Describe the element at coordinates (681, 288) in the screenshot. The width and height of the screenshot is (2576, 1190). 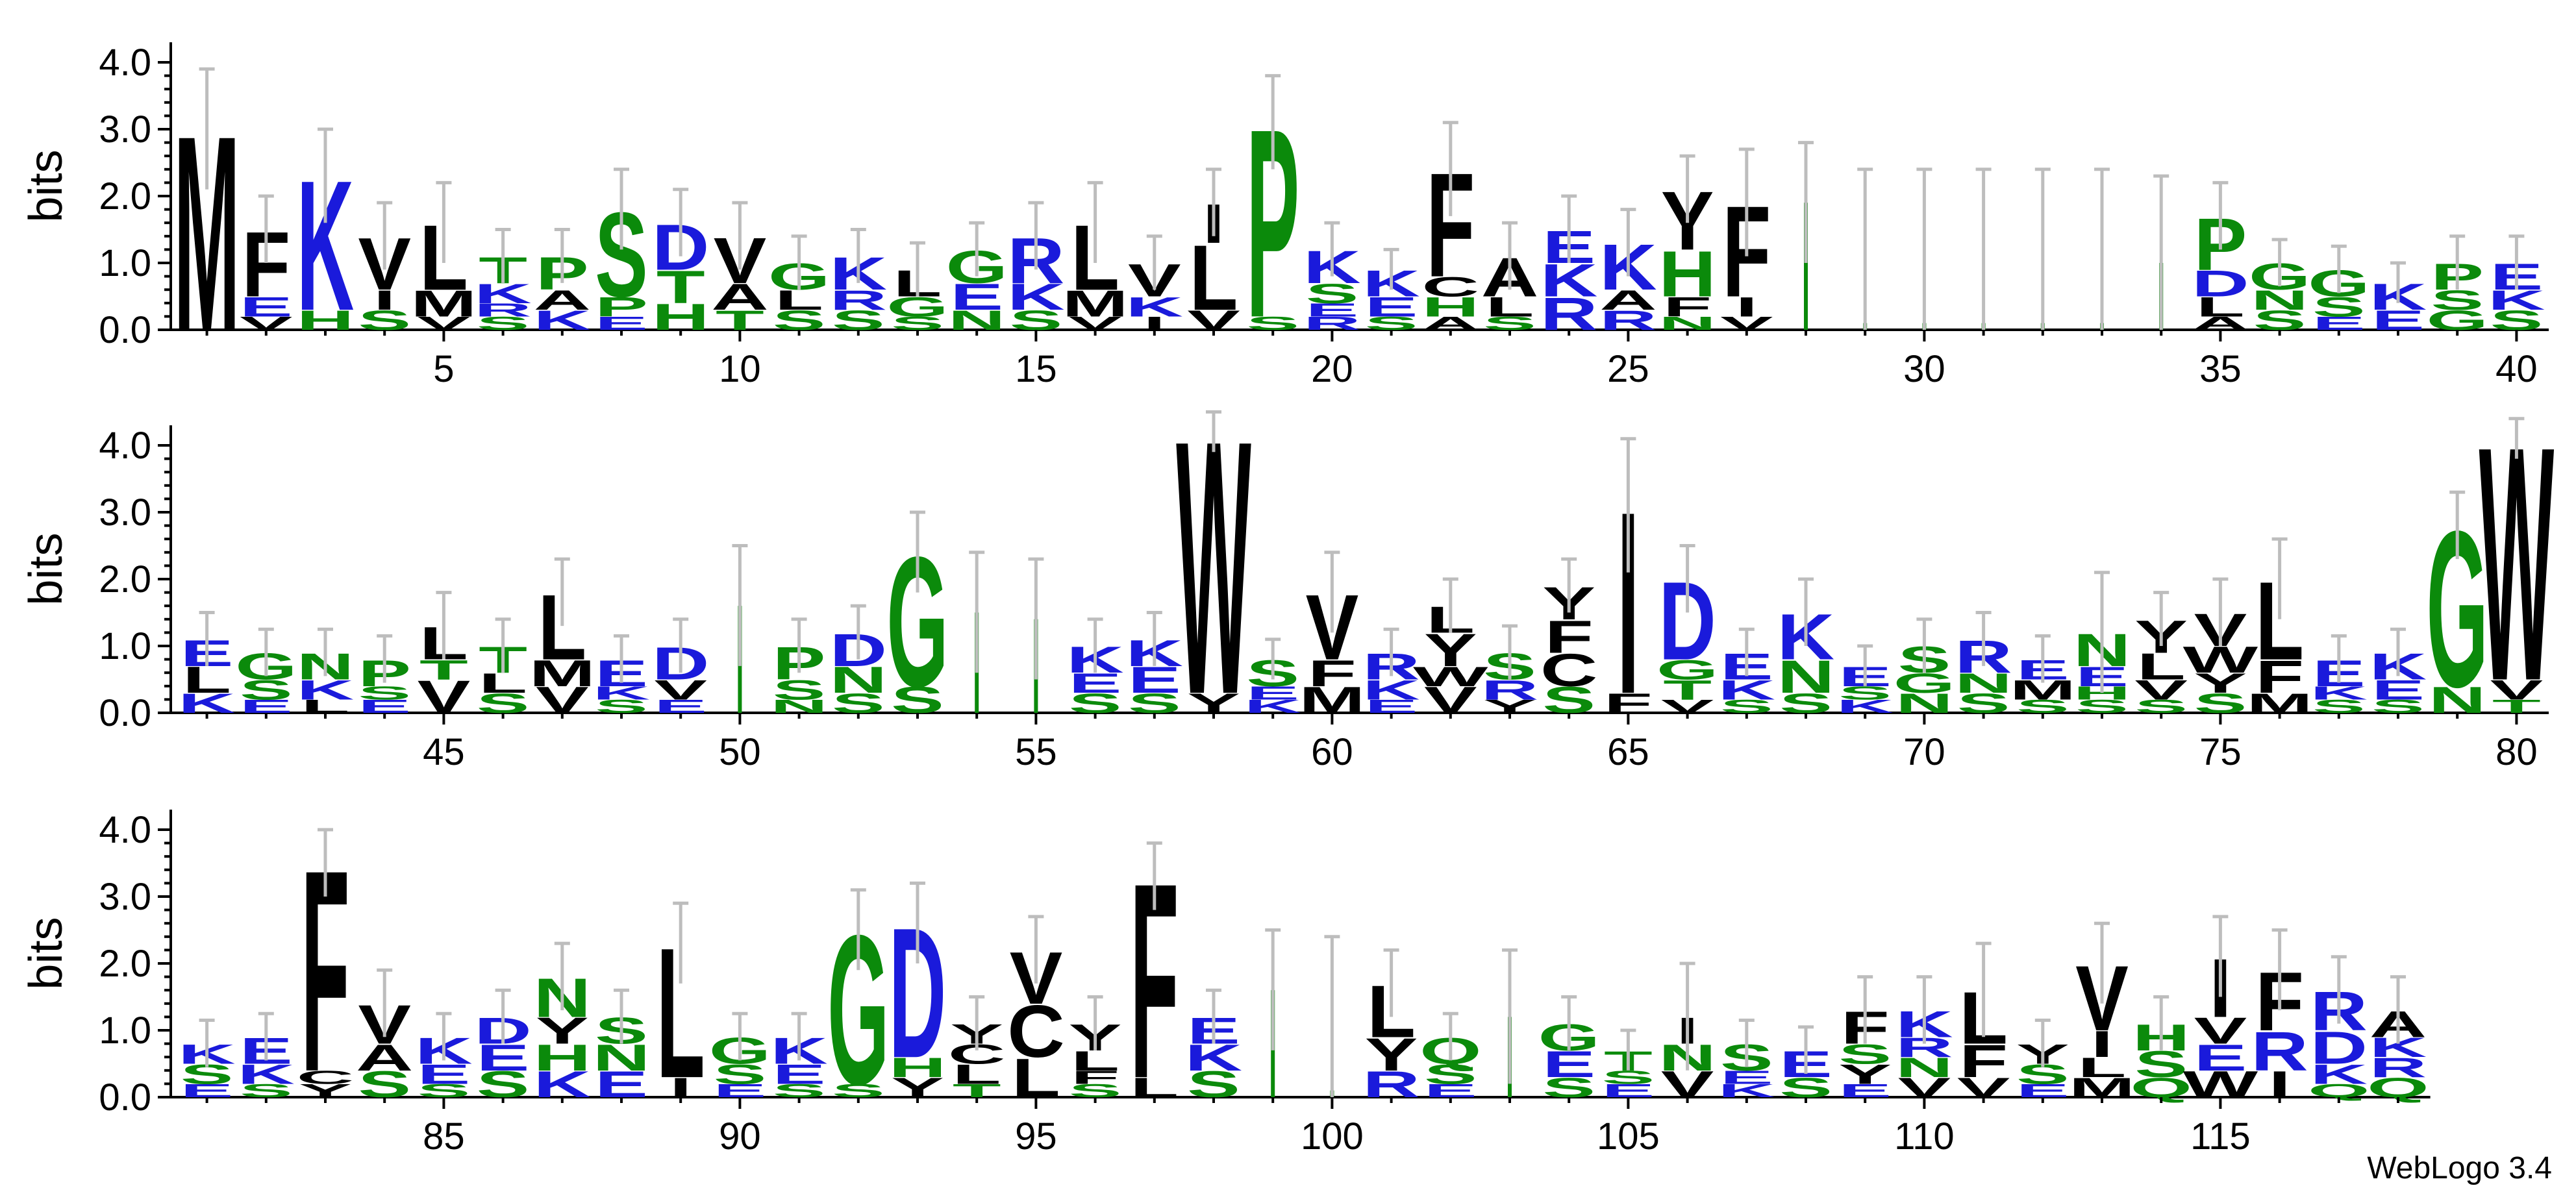
I see `letter-T: T` at that location.